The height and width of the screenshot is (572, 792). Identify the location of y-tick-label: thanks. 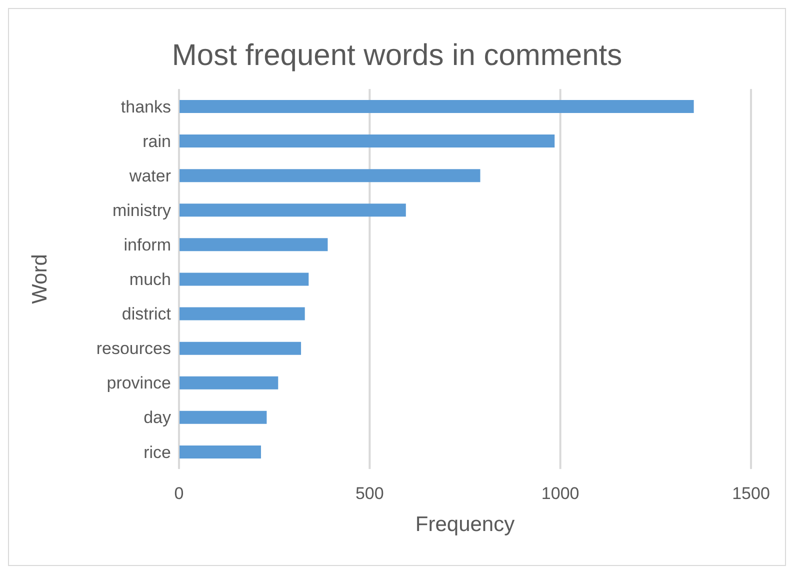
(145, 106).